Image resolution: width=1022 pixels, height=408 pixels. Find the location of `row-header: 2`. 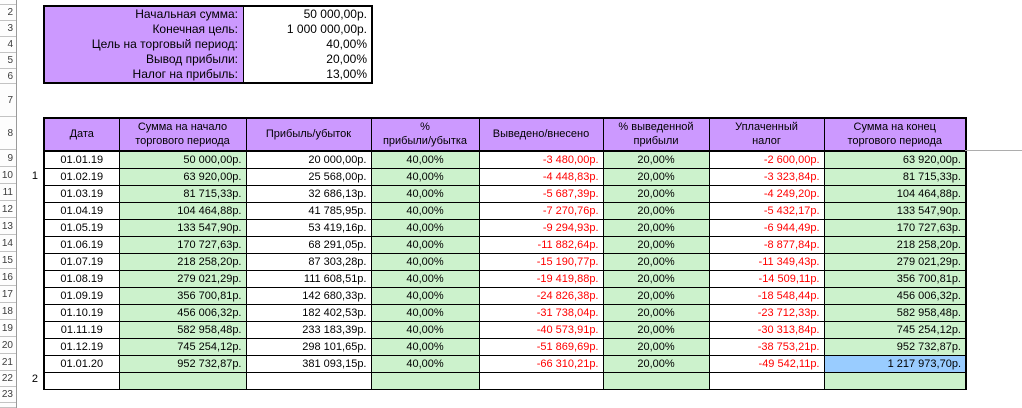

row-header: 2 is located at coordinates (8, 13).